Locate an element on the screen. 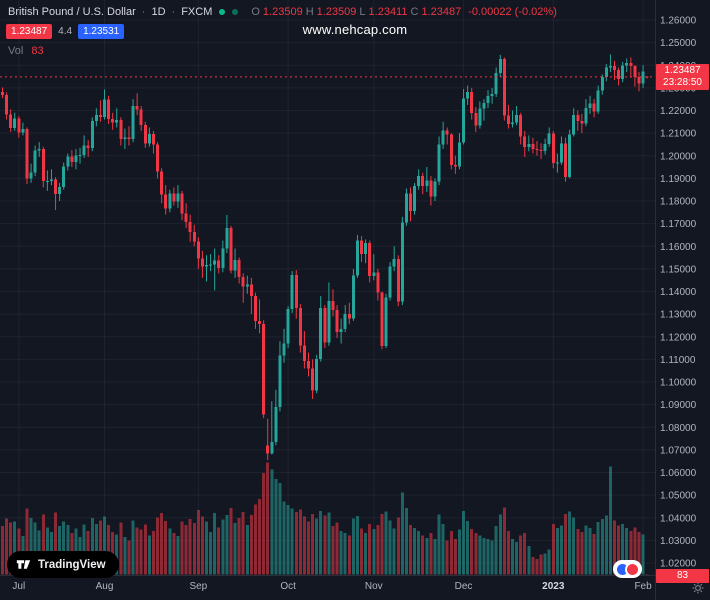 This screenshot has width=710, height=600. price-tick-label: 1.08000 is located at coordinates (678, 428).